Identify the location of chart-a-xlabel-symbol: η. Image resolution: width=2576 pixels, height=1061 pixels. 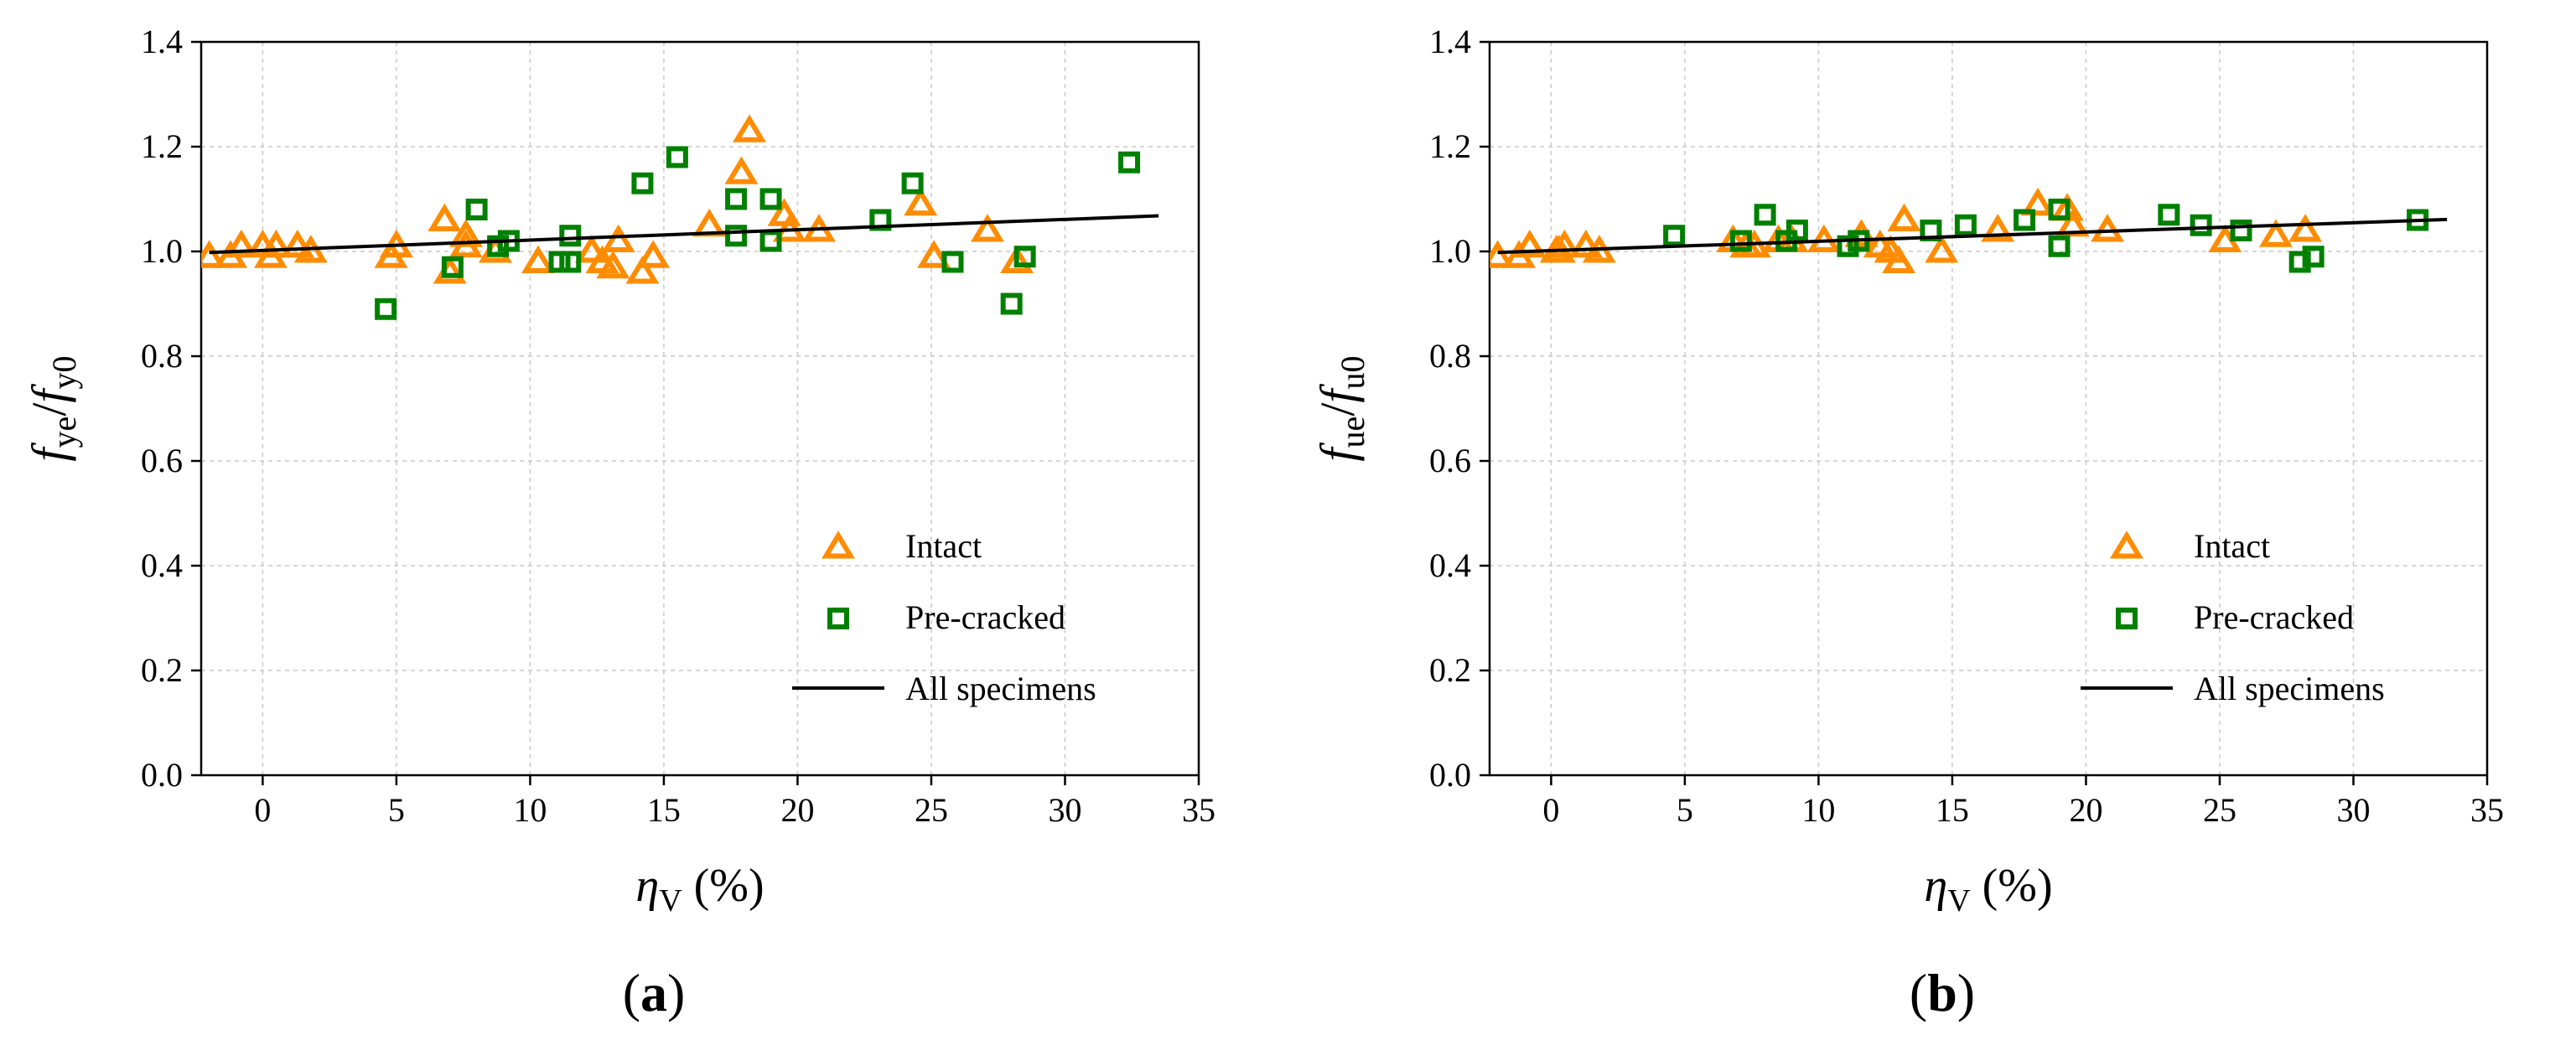
(647, 886).